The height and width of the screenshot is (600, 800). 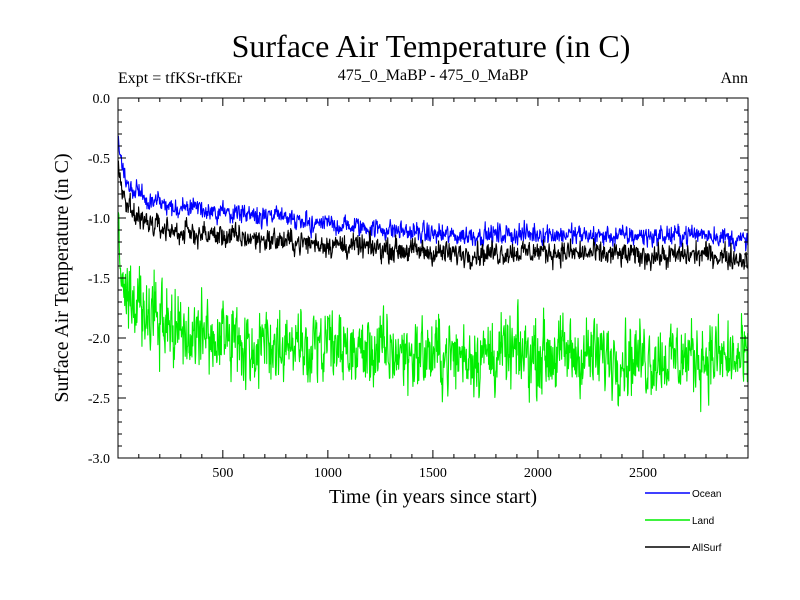 I want to click on y-tick-label: -0.5, so click(x=99, y=159).